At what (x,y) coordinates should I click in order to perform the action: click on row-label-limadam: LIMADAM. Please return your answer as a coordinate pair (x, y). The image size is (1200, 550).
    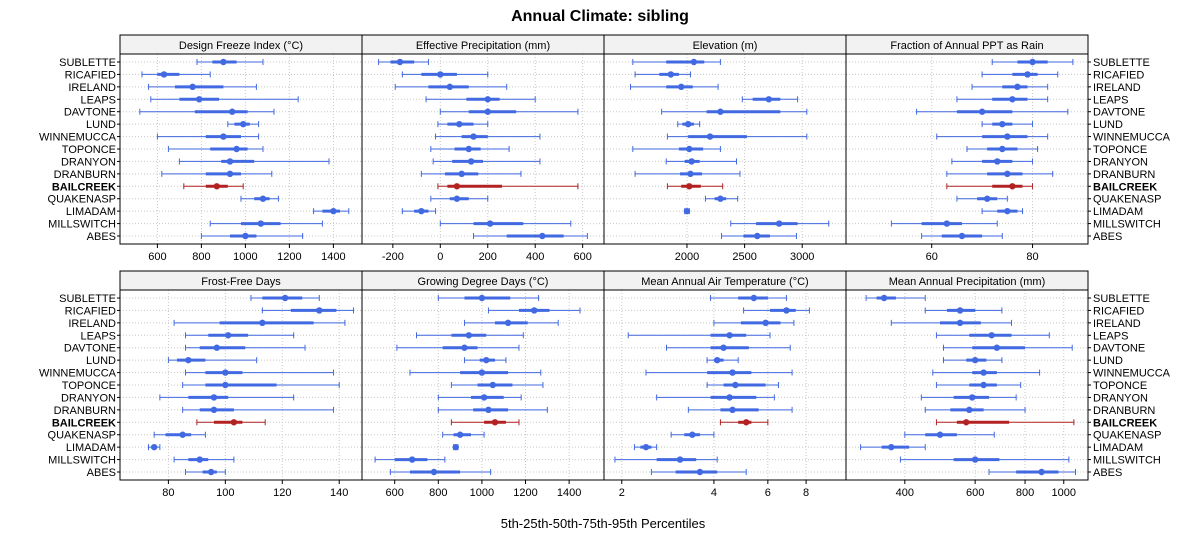
    Looking at the image, I should click on (91, 212).